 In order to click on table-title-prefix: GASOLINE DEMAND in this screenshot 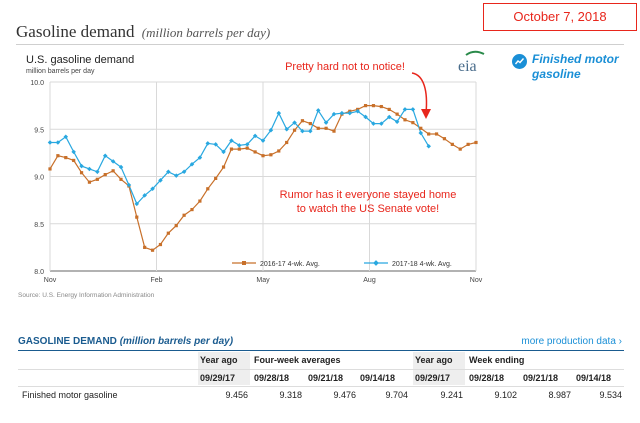, I will do `click(67, 341)`.